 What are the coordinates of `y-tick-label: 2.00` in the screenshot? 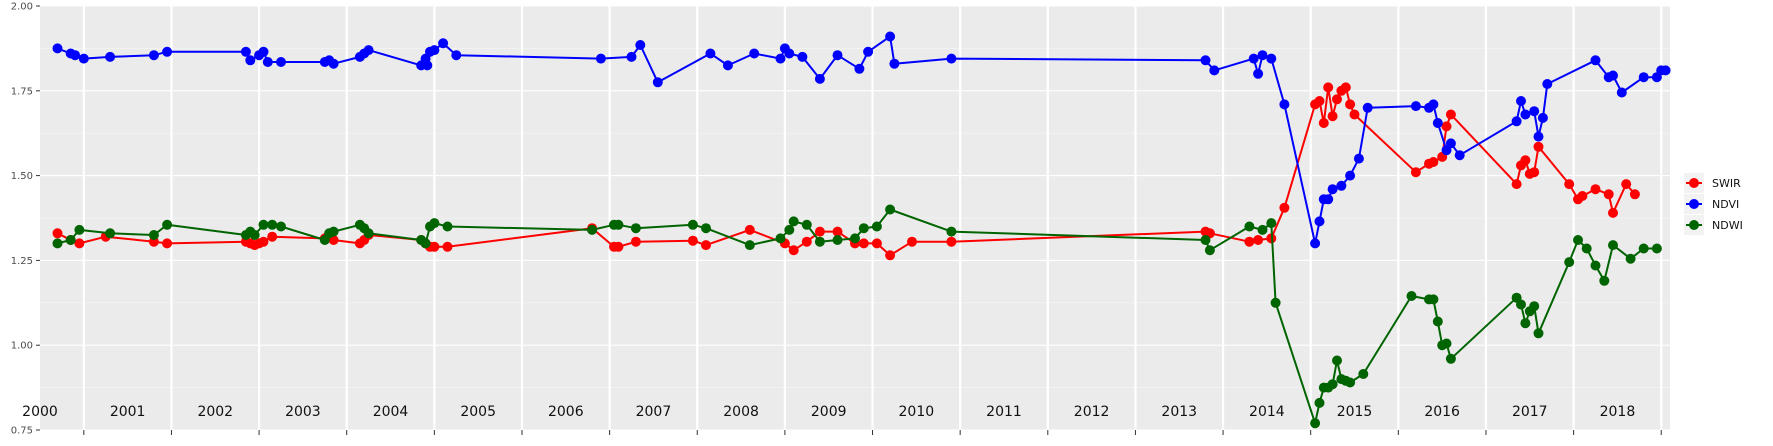 It's located at (22, 7).